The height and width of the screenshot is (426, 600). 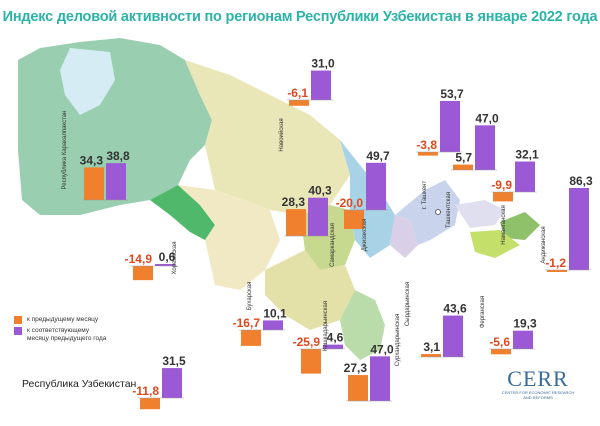 I want to click on logo-text: CERR, so click(x=538, y=378).